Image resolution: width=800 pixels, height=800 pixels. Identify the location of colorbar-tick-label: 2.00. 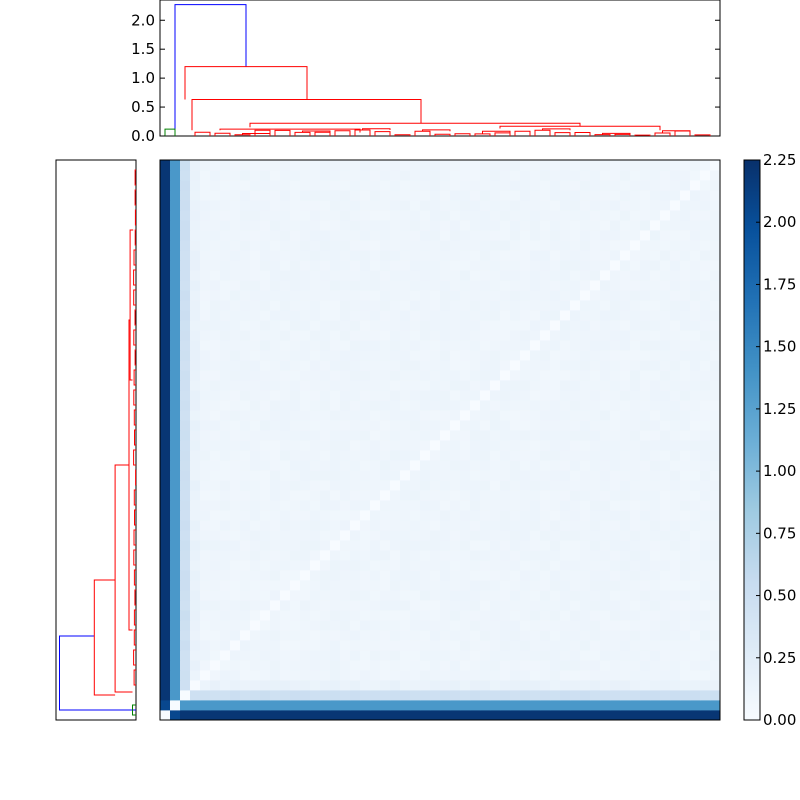
(779, 222).